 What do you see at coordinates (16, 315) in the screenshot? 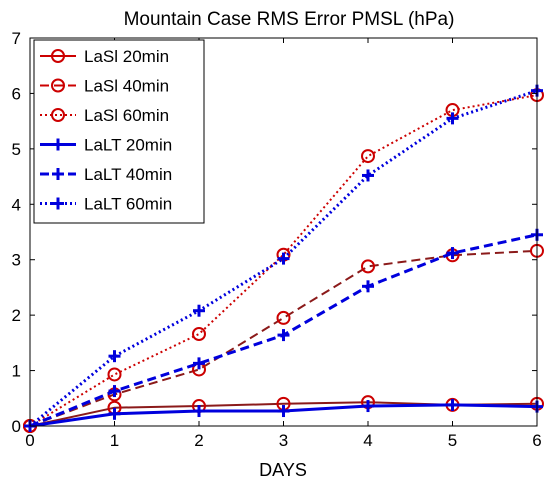
I see `y-tick-label-2: 2` at bounding box center [16, 315].